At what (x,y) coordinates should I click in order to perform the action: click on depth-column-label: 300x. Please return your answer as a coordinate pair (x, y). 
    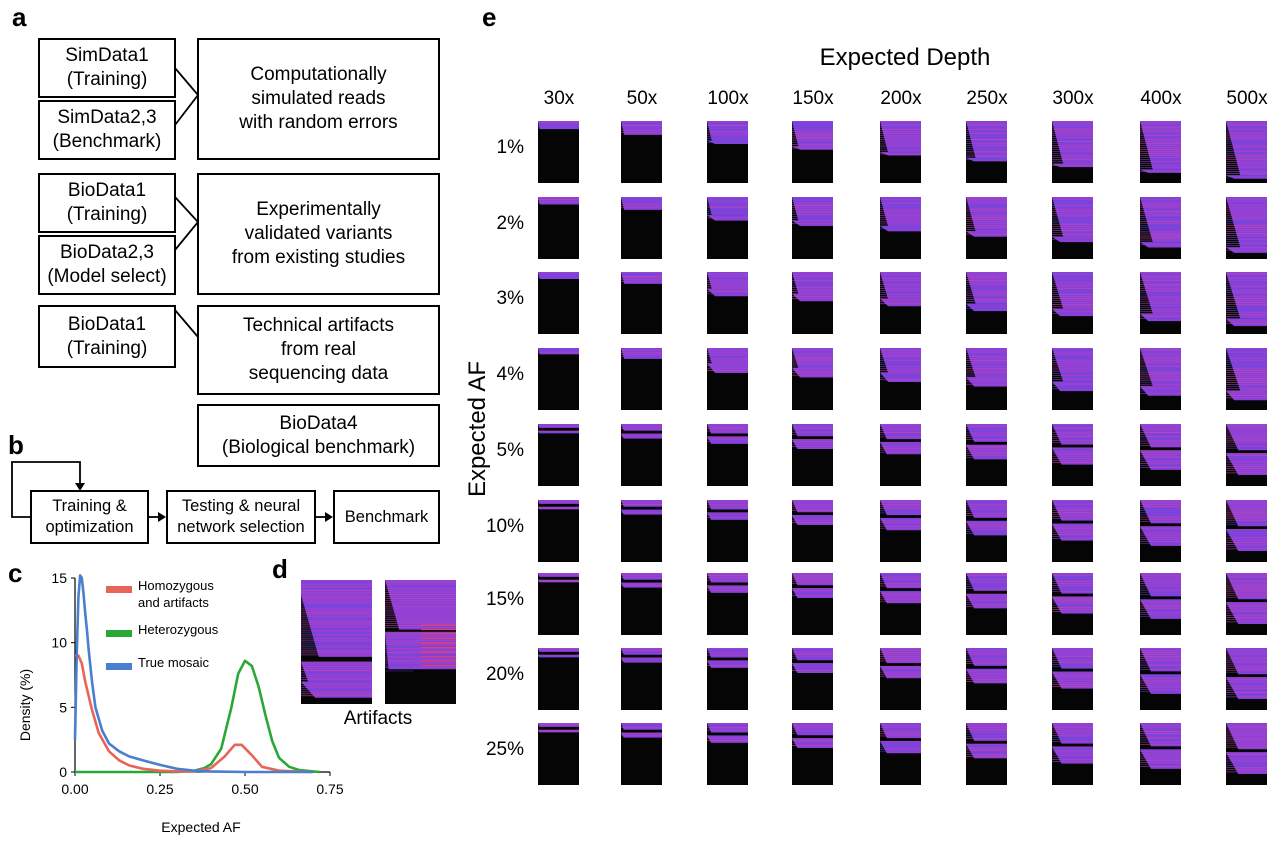
    Looking at the image, I should click on (1073, 98).